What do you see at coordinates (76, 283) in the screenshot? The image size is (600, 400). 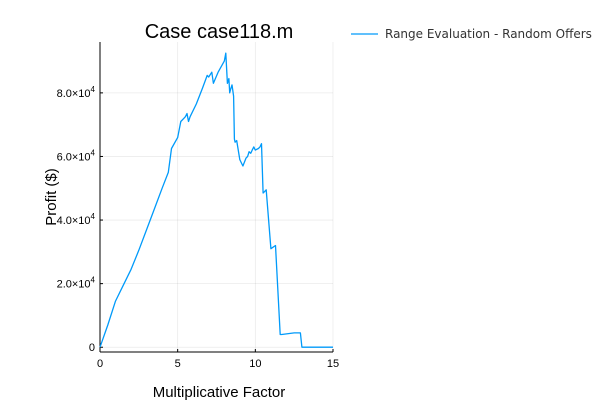 I see `y-tick-label: 2.0×10⁴` at bounding box center [76, 283].